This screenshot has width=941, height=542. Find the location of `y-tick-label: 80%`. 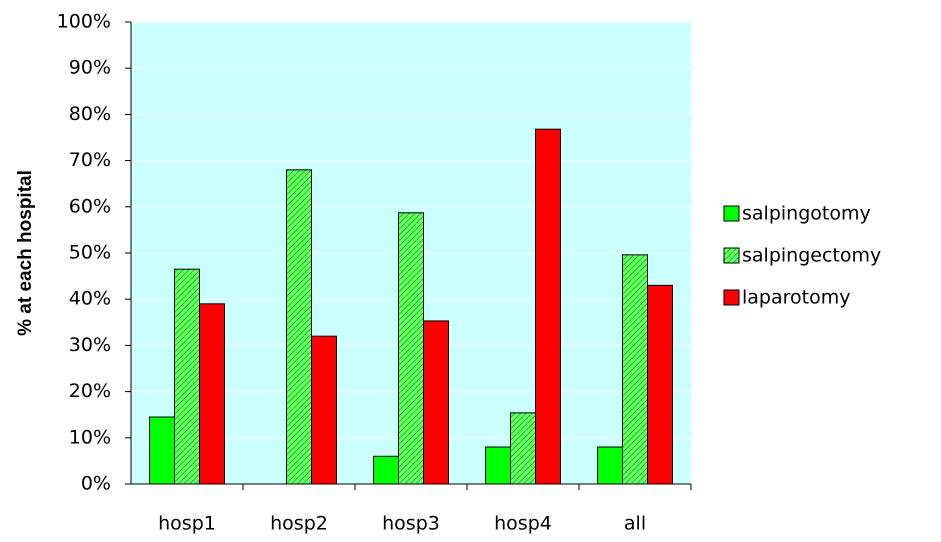

y-tick-label: 80% is located at coordinates (90, 114).